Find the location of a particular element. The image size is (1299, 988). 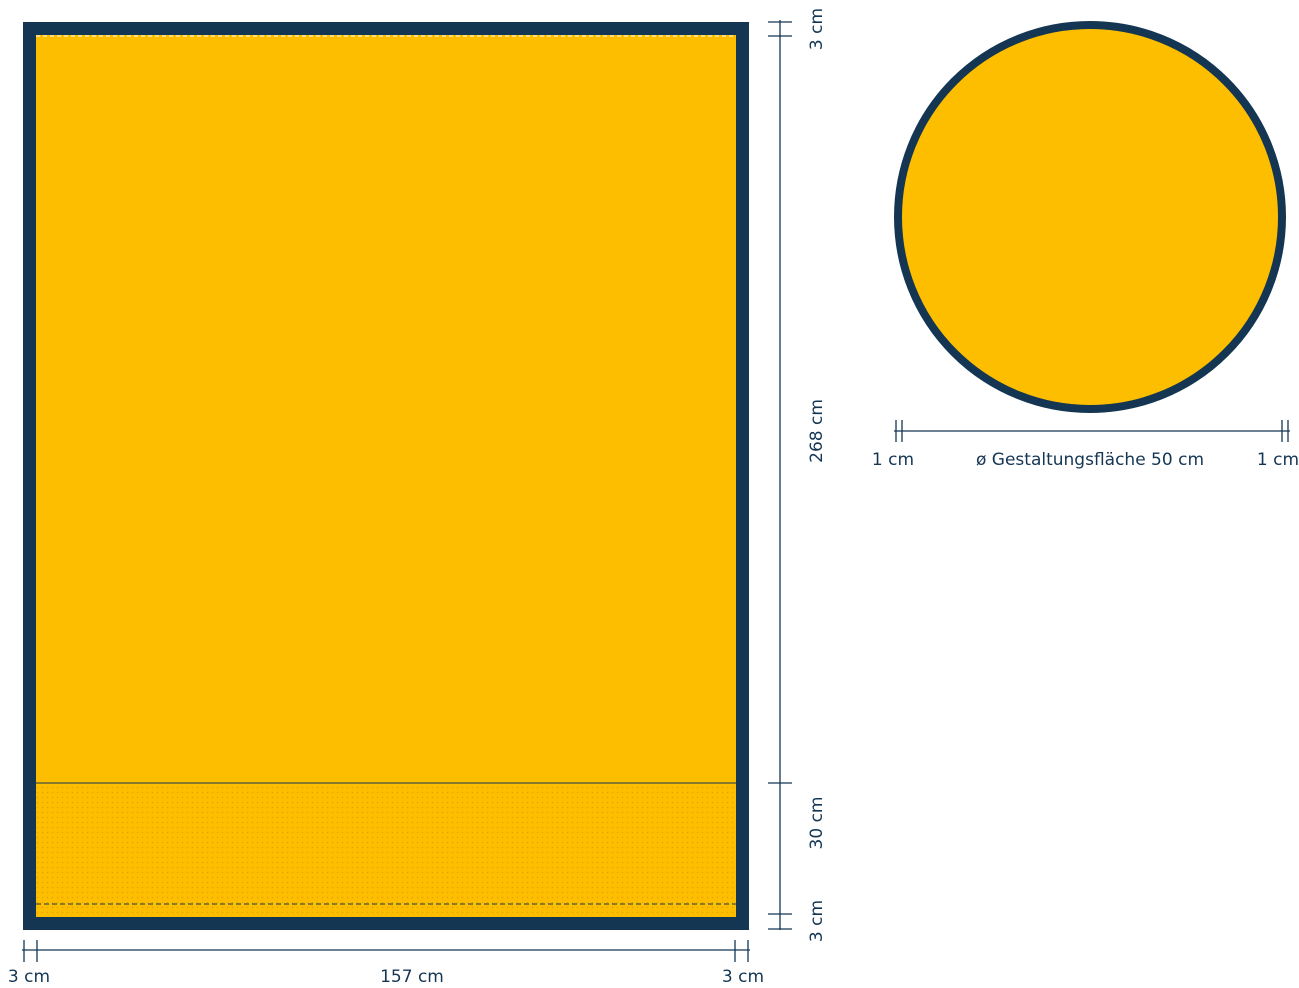

circle-panel is located at coordinates (1090, 217).